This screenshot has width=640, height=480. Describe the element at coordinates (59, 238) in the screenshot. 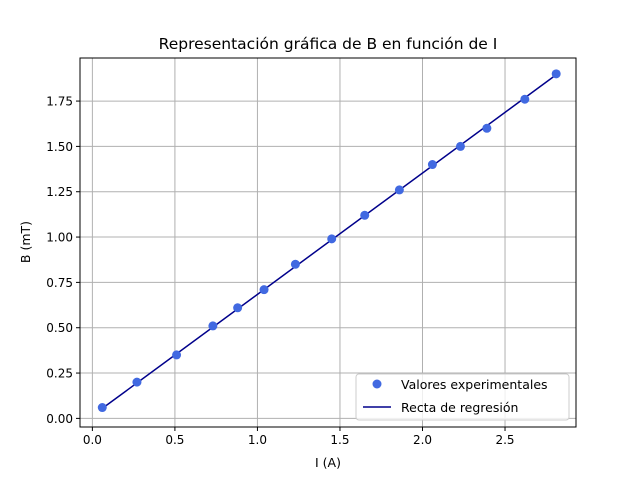

I see `y-tick-label: 1.00` at that location.